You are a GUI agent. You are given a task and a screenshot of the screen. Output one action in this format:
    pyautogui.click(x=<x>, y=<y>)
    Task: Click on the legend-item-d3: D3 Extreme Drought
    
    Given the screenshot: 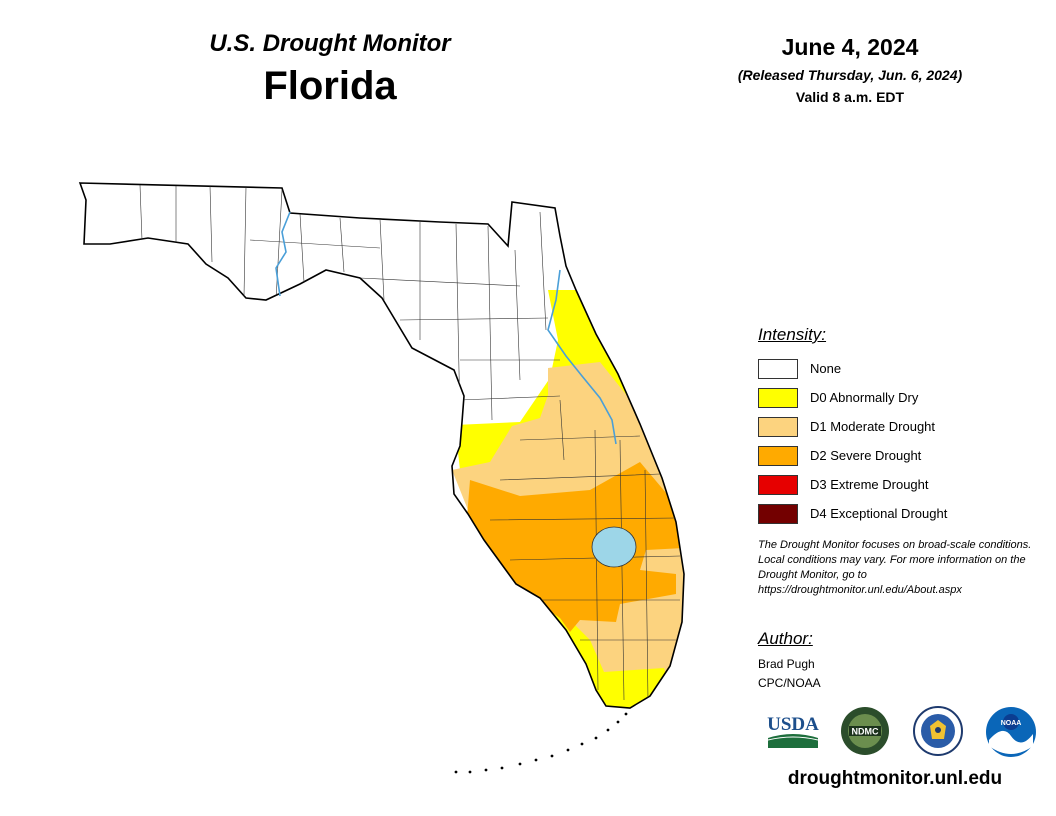 What is the action you would take?
    pyautogui.click(x=852, y=484)
    